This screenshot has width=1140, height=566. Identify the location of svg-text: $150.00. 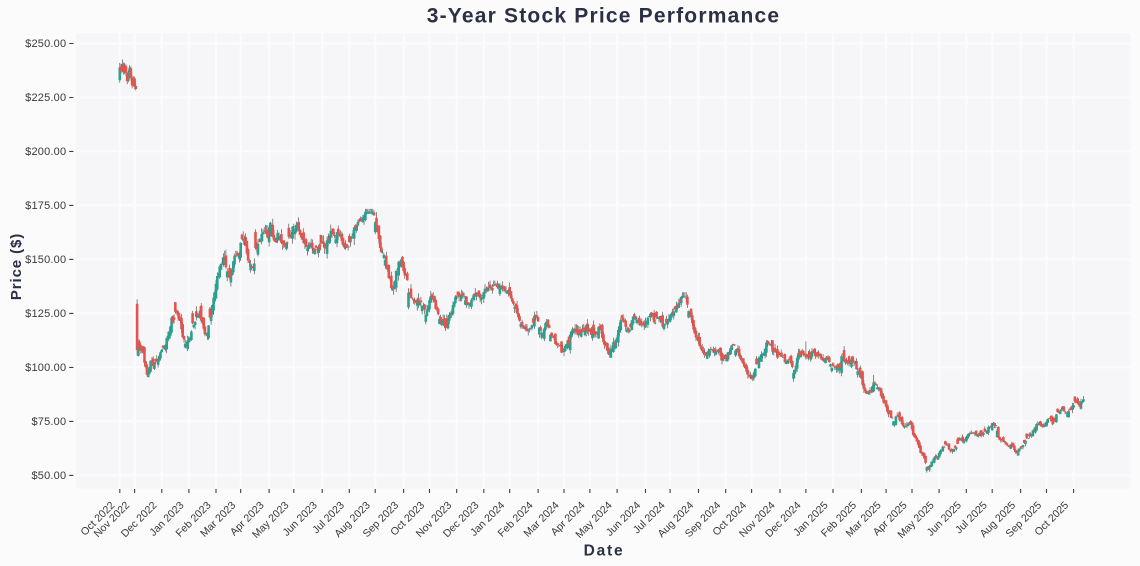
(45, 260).